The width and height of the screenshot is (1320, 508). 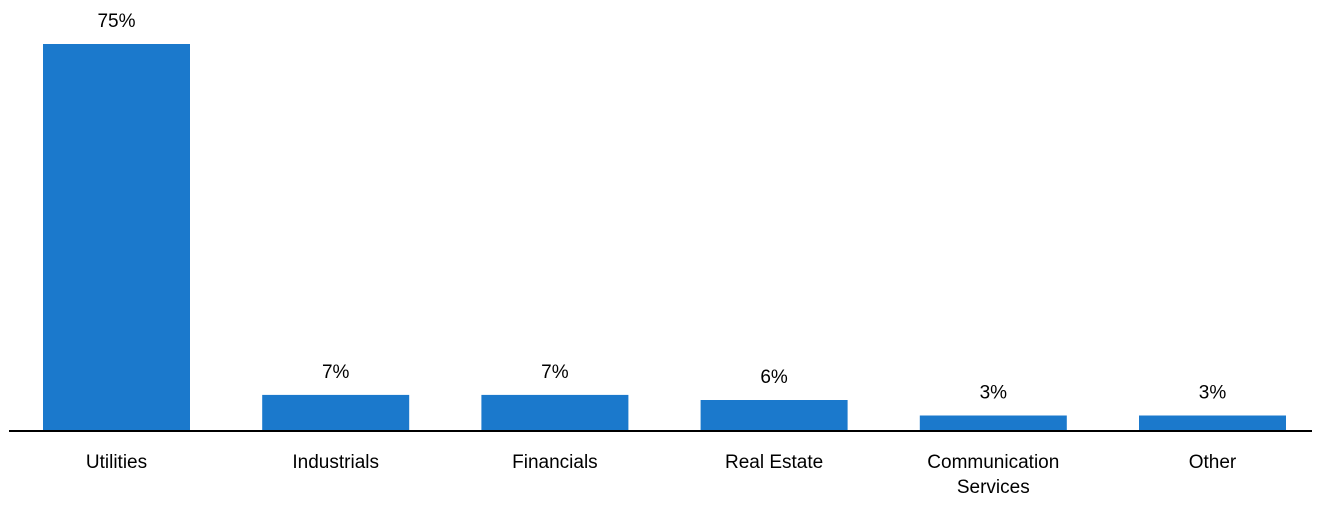 I want to click on bar-financials, so click(x=555, y=412).